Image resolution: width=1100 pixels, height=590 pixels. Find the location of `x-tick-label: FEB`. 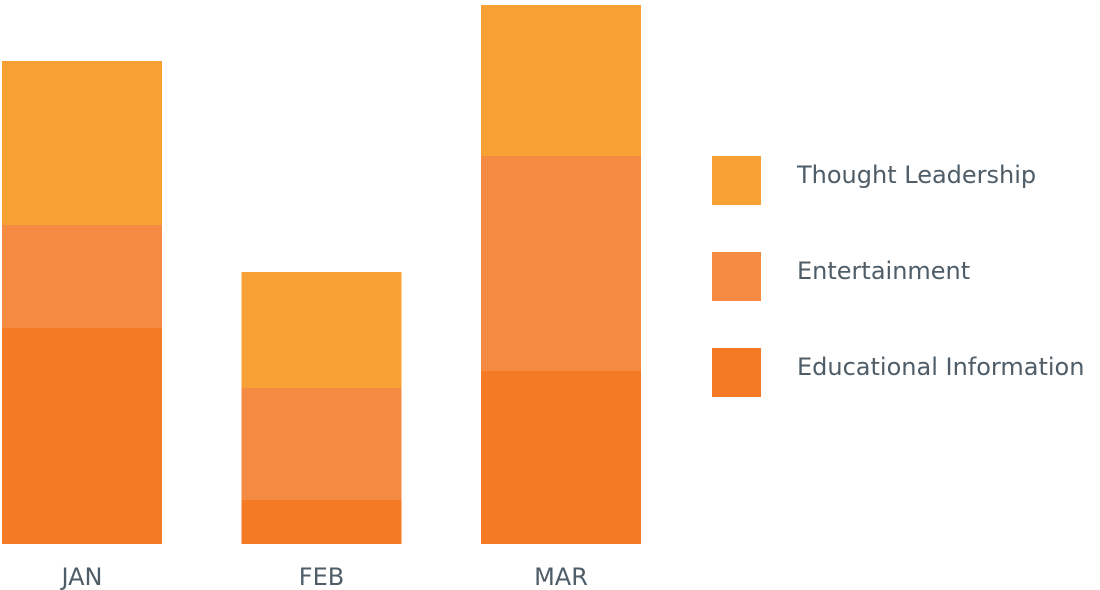

x-tick-label: FEB is located at coordinates (321, 576).